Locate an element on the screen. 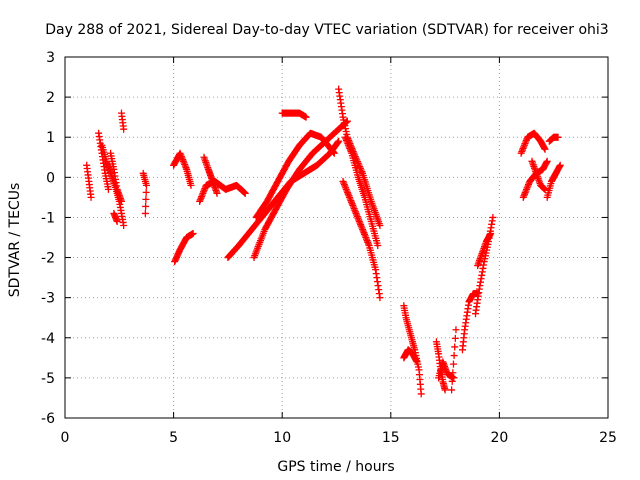 This screenshot has height=480, width=640. y-tick-label: -2 is located at coordinates (48, 259).